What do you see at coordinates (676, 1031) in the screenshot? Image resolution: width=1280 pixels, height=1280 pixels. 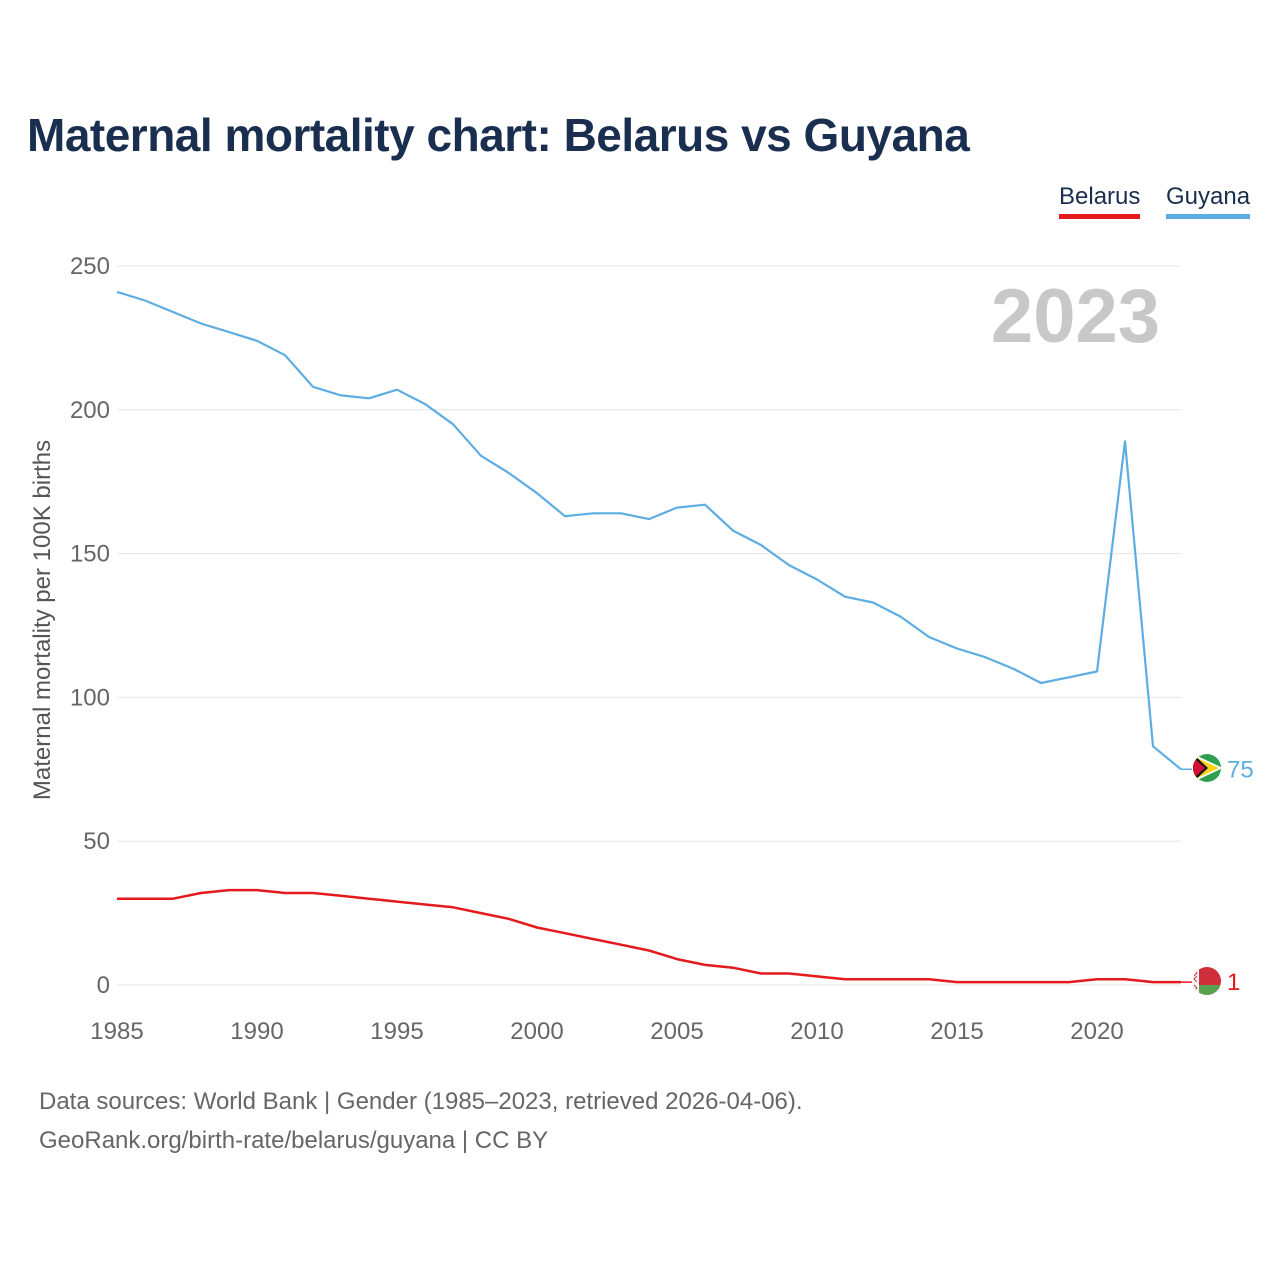 I see `x-tick-label: 2005` at bounding box center [676, 1031].